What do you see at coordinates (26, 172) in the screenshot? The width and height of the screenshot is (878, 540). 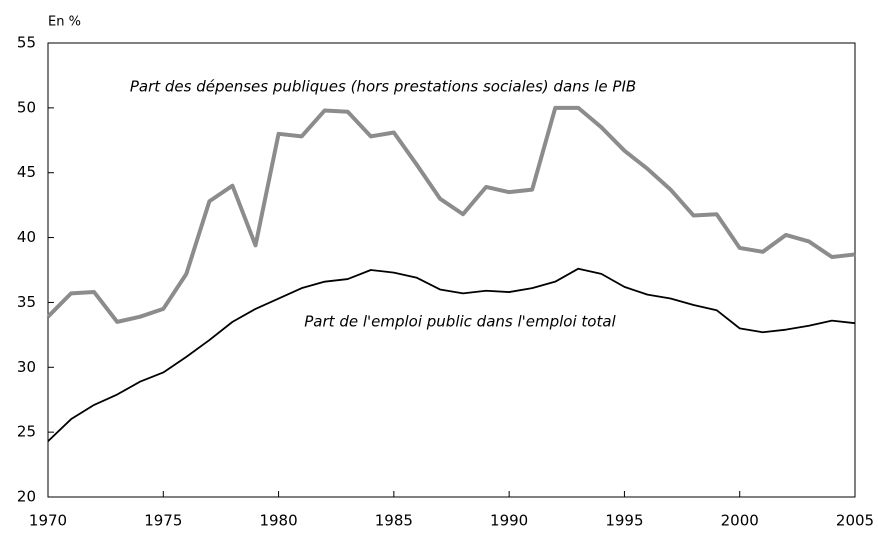 I see `y-tick-label: 45` at bounding box center [26, 172].